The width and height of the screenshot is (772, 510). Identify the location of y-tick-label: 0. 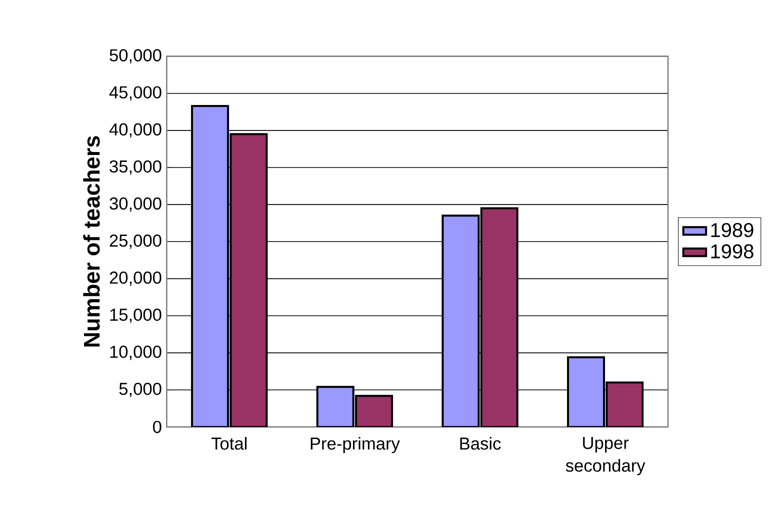
(157, 427).